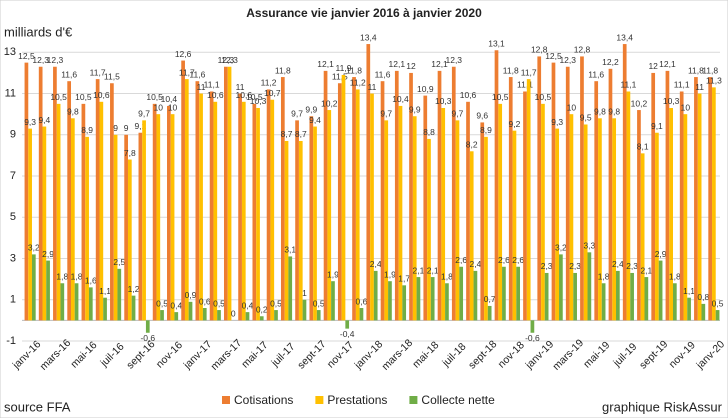  What do you see at coordinates (657, 126) in the screenshot?
I see `data-label: 9,1` at bounding box center [657, 126].